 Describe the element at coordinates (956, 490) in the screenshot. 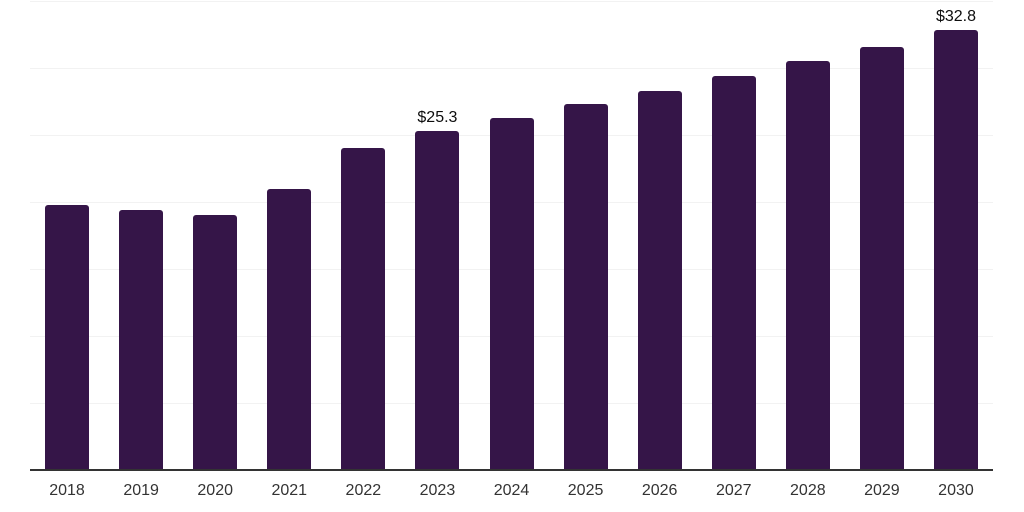

I see `x-tick-label-2030: 2030` at that location.